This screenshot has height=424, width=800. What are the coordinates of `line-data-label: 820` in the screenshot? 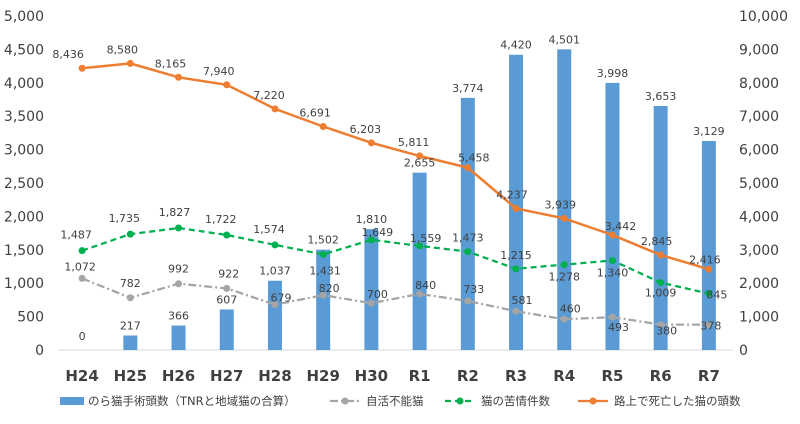 It's located at (329, 288).